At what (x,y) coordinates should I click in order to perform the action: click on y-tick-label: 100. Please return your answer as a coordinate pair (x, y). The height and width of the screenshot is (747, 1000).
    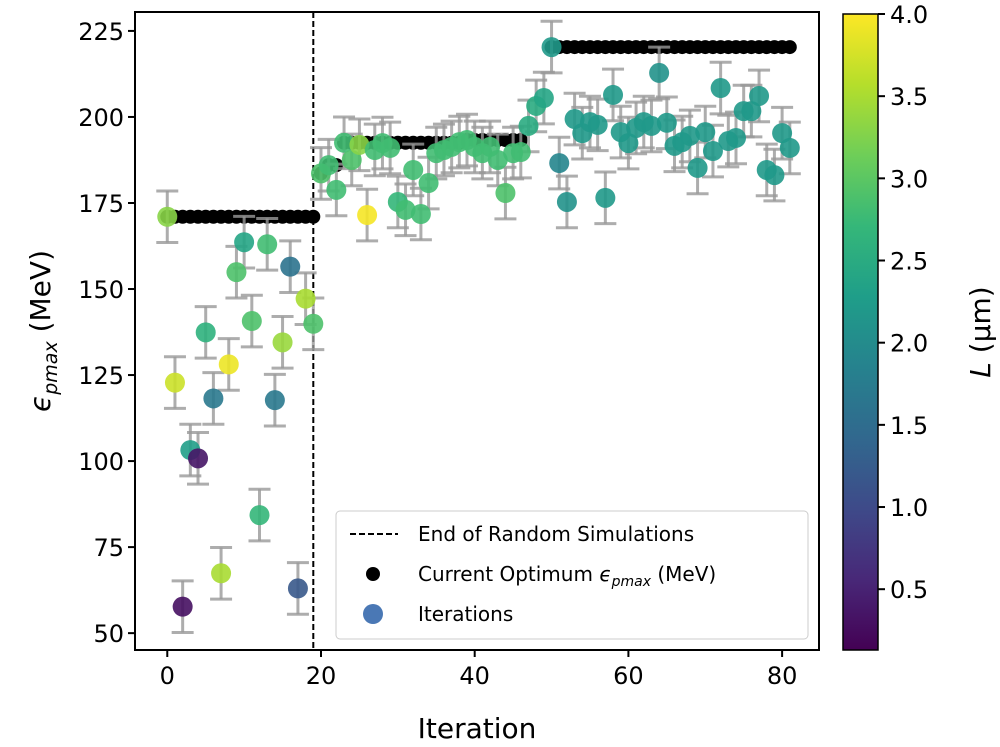
    Looking at the image, I should click on (101, 462).